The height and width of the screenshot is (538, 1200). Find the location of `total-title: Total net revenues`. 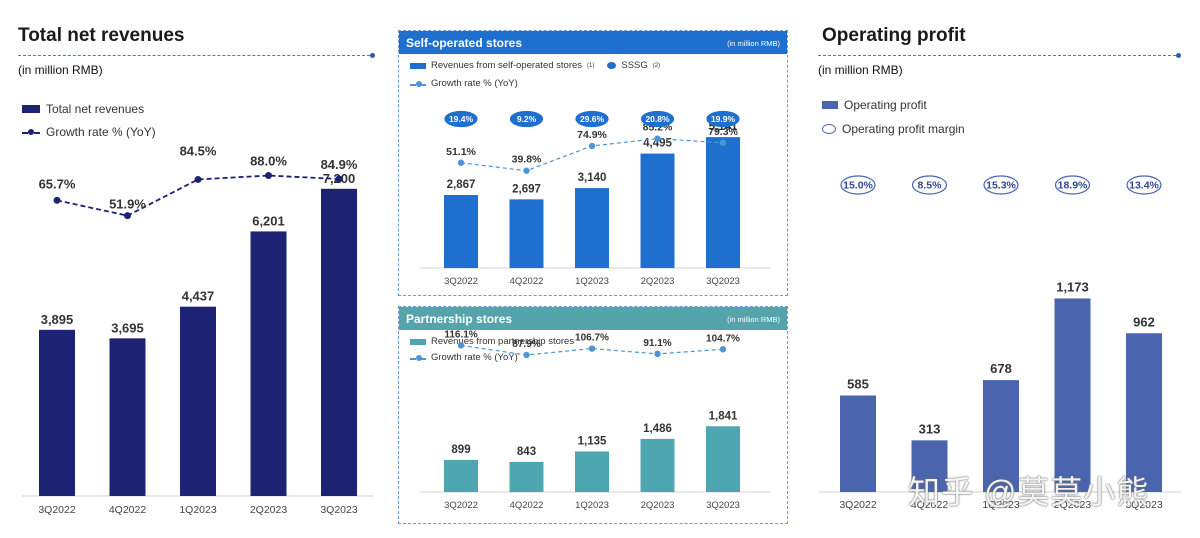

total-title: Total net revenues is located at coordinates (101, 35).